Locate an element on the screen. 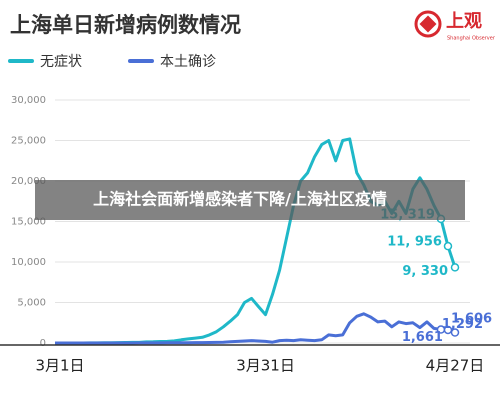  y-tick-label: 15,000 is located at coordinates (28, 222).